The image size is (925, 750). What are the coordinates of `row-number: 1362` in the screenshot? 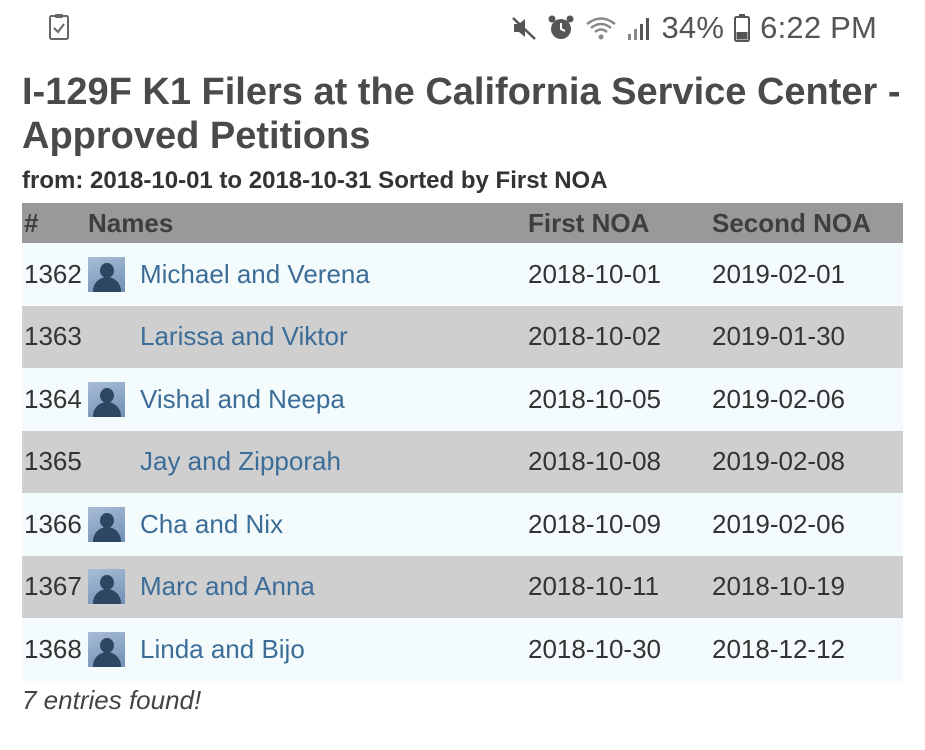 It's located at (53, 273).